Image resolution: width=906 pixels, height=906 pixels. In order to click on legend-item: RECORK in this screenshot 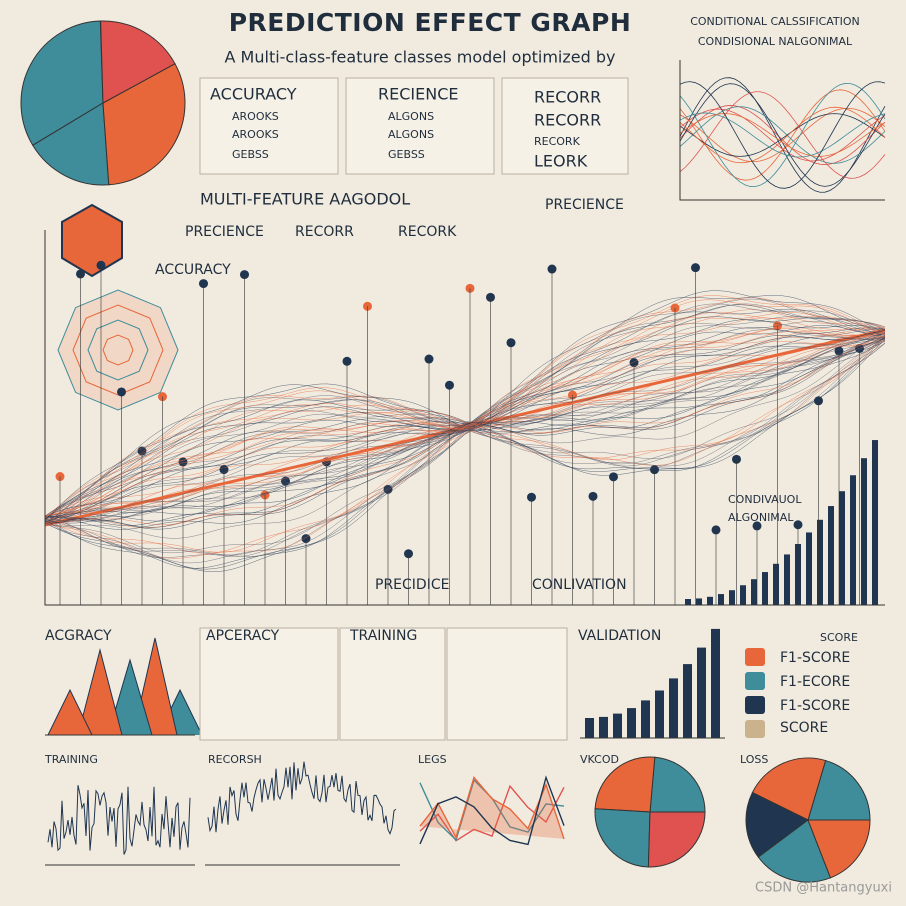, I will do `click(557, 141)`.